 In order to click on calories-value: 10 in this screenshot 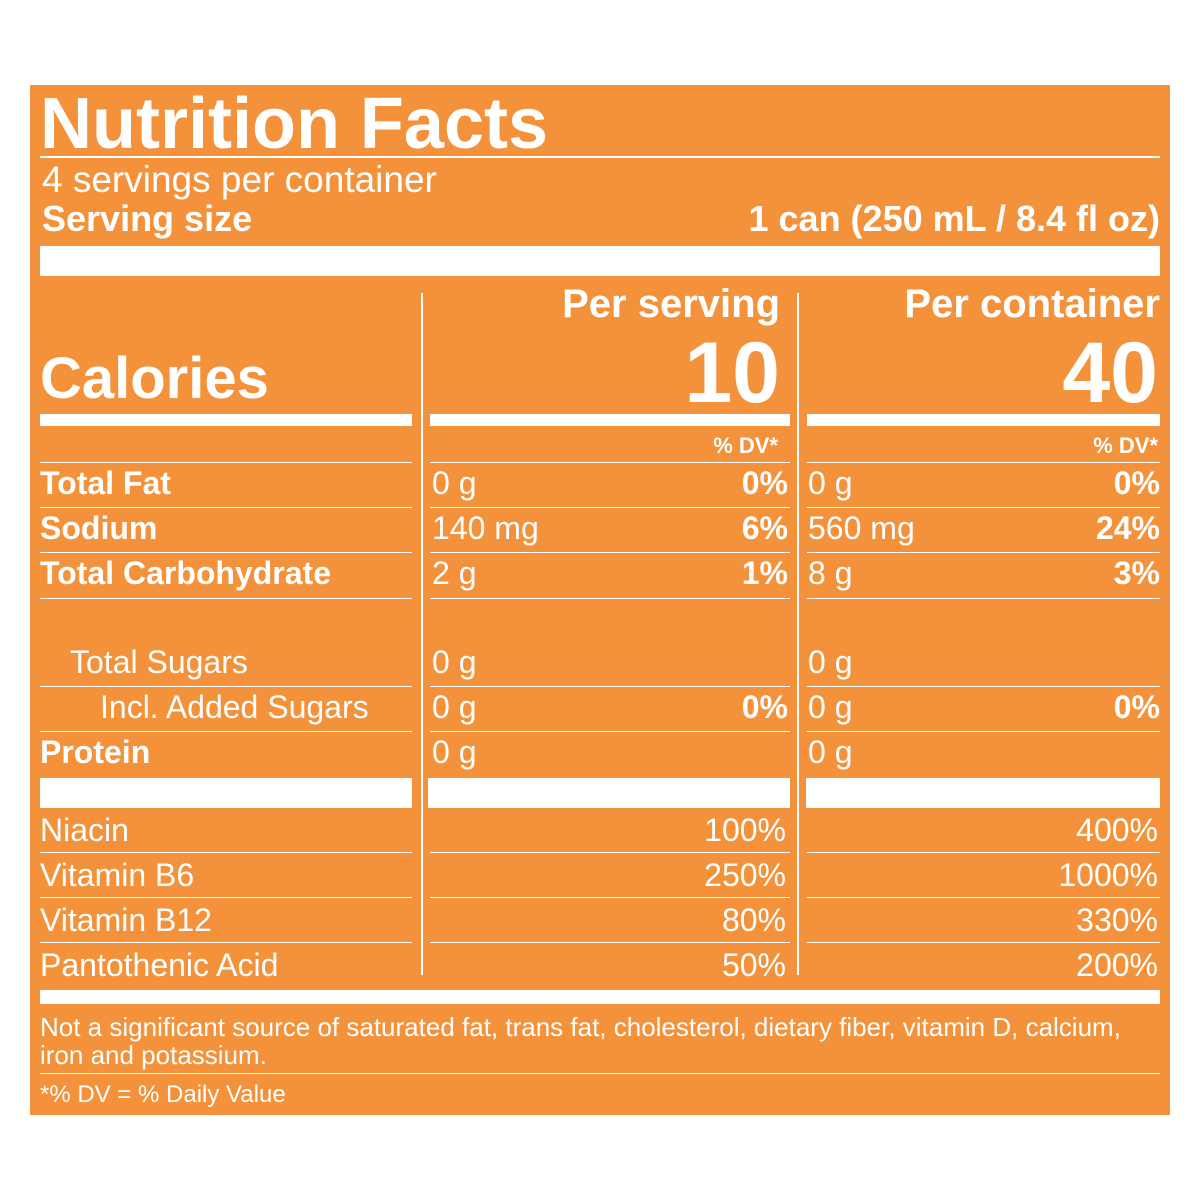, I will do `click(732, 373)`.